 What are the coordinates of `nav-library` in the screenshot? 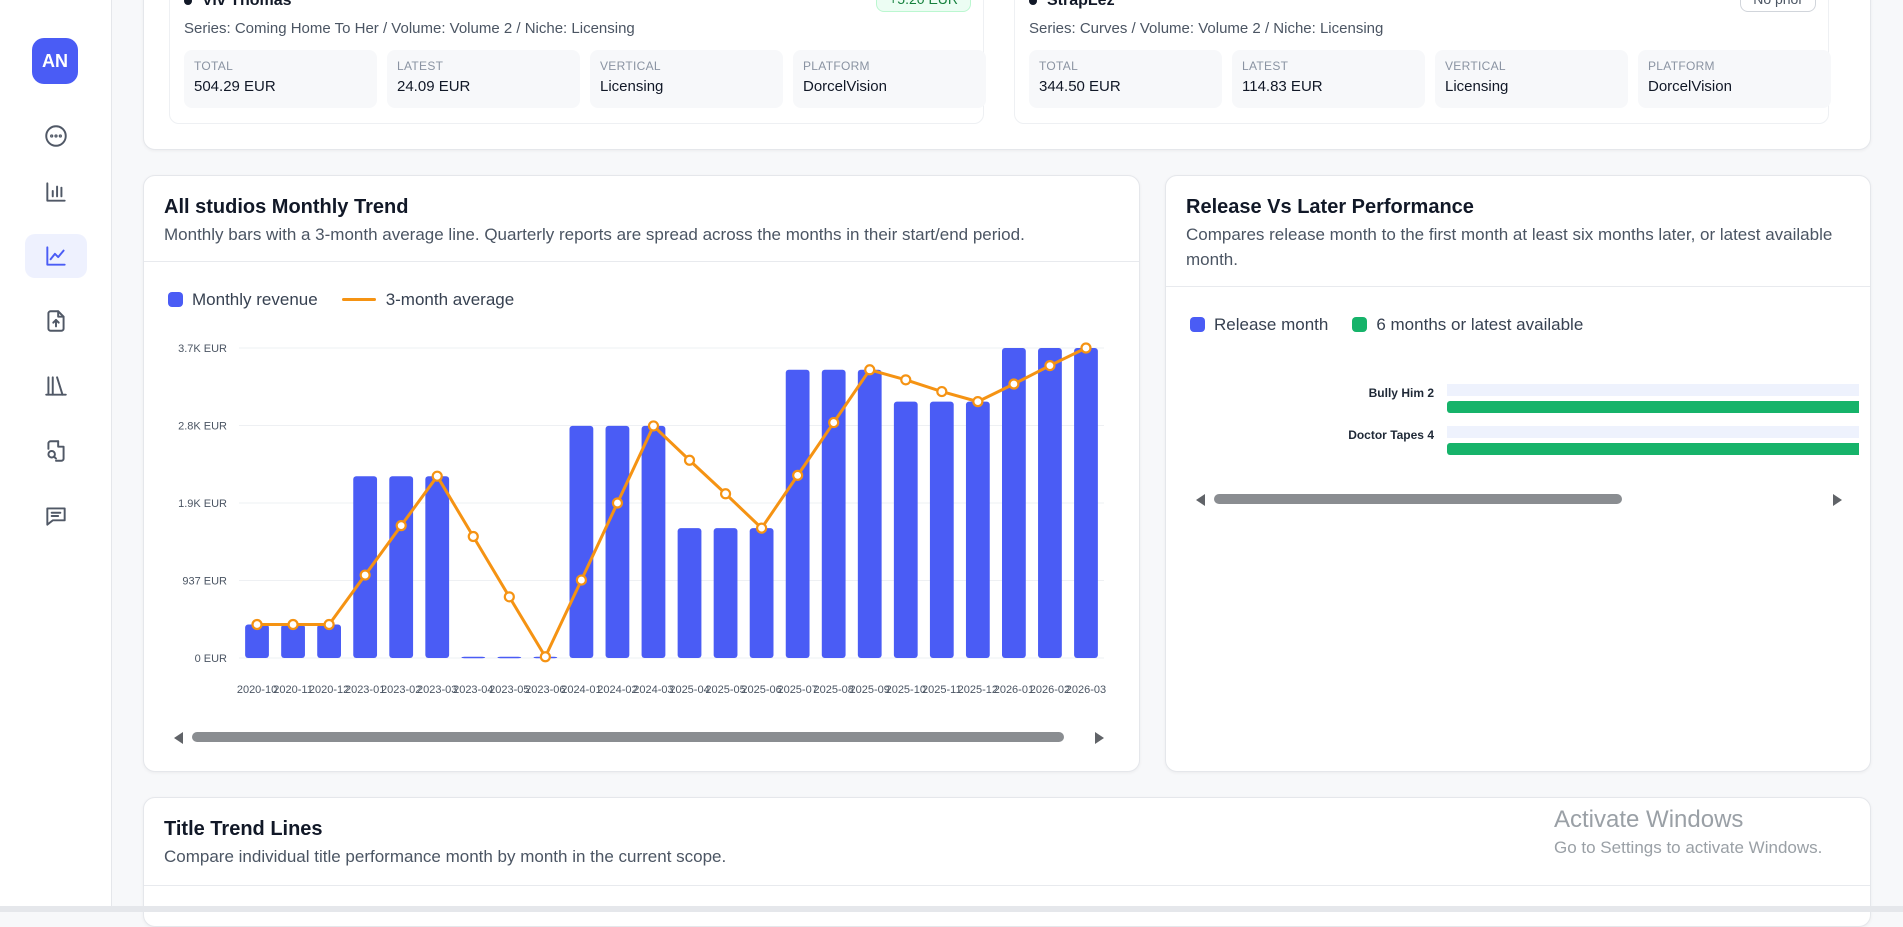 It's located at (56, 386).